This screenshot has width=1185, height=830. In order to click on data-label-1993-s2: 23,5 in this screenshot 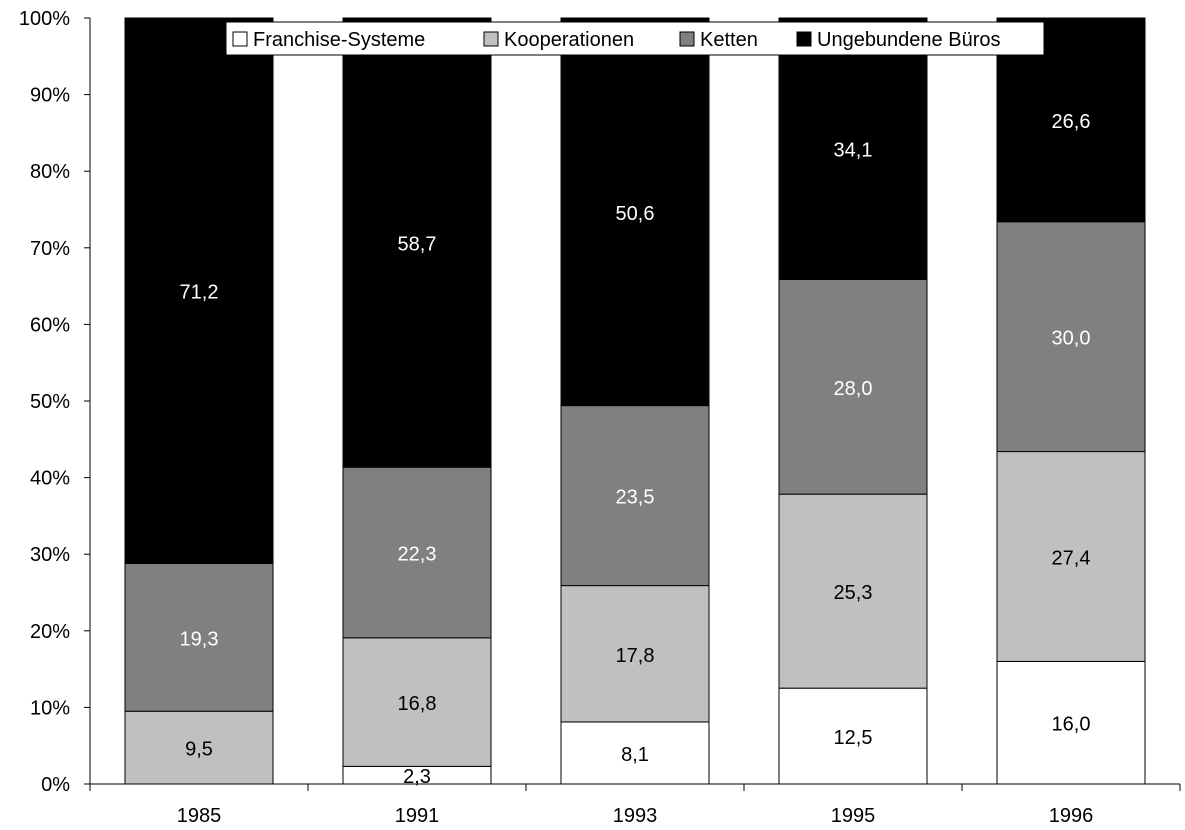, I will do `click(635, 498)`.